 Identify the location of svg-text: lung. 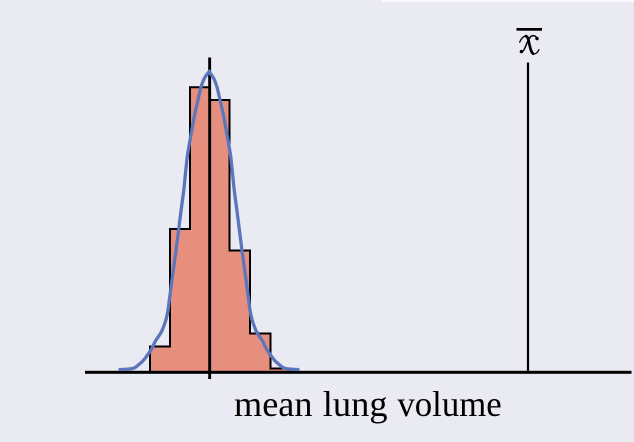
(355, 404).